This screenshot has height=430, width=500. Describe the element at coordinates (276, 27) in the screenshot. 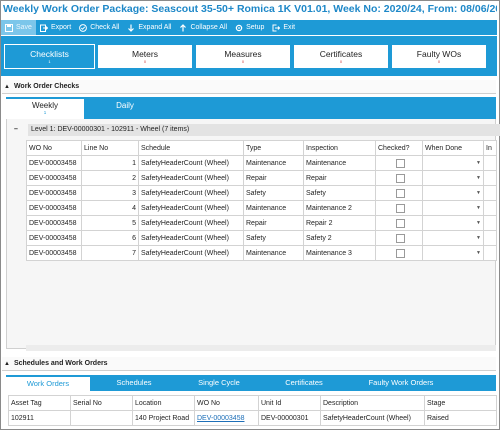

I see `exit-icon` at that location.